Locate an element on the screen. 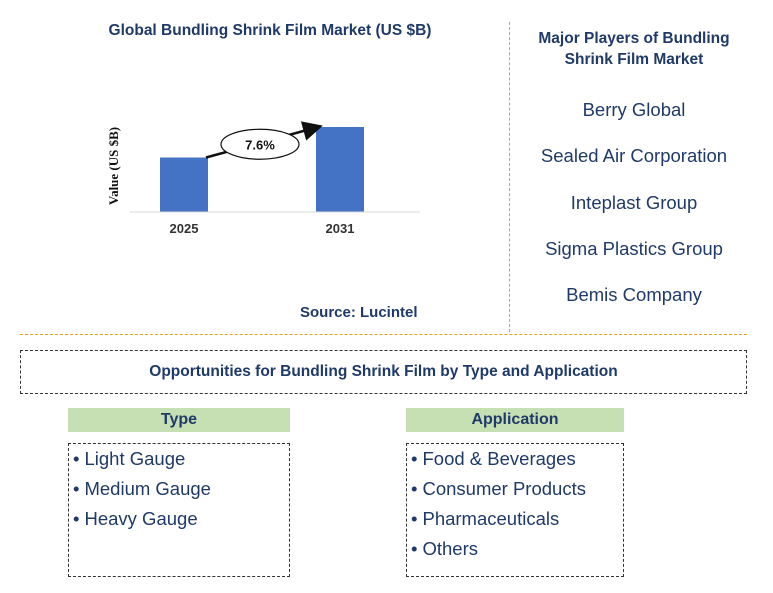  list-item-label: Medium Gauge is located at coordinates (147, 488).